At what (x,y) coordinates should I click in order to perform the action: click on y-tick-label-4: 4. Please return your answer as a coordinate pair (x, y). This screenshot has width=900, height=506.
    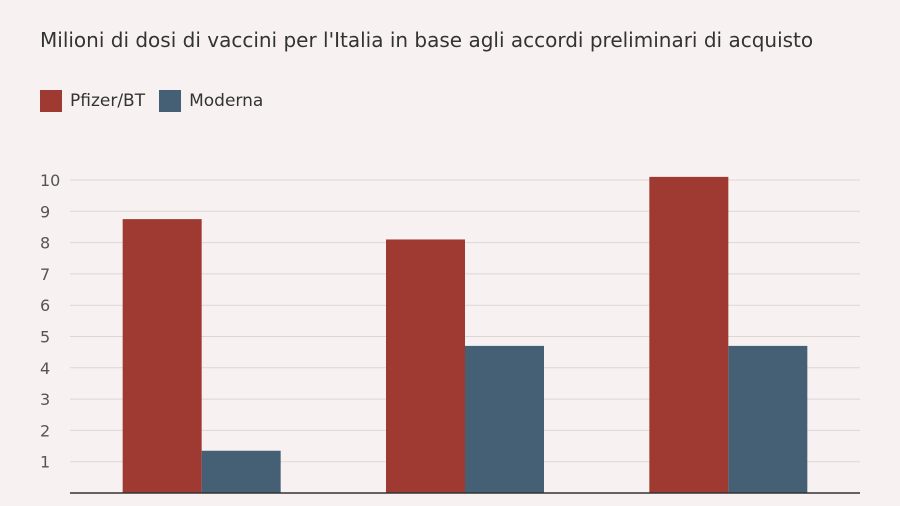
    Looking at the image, I should click on (45, 368).